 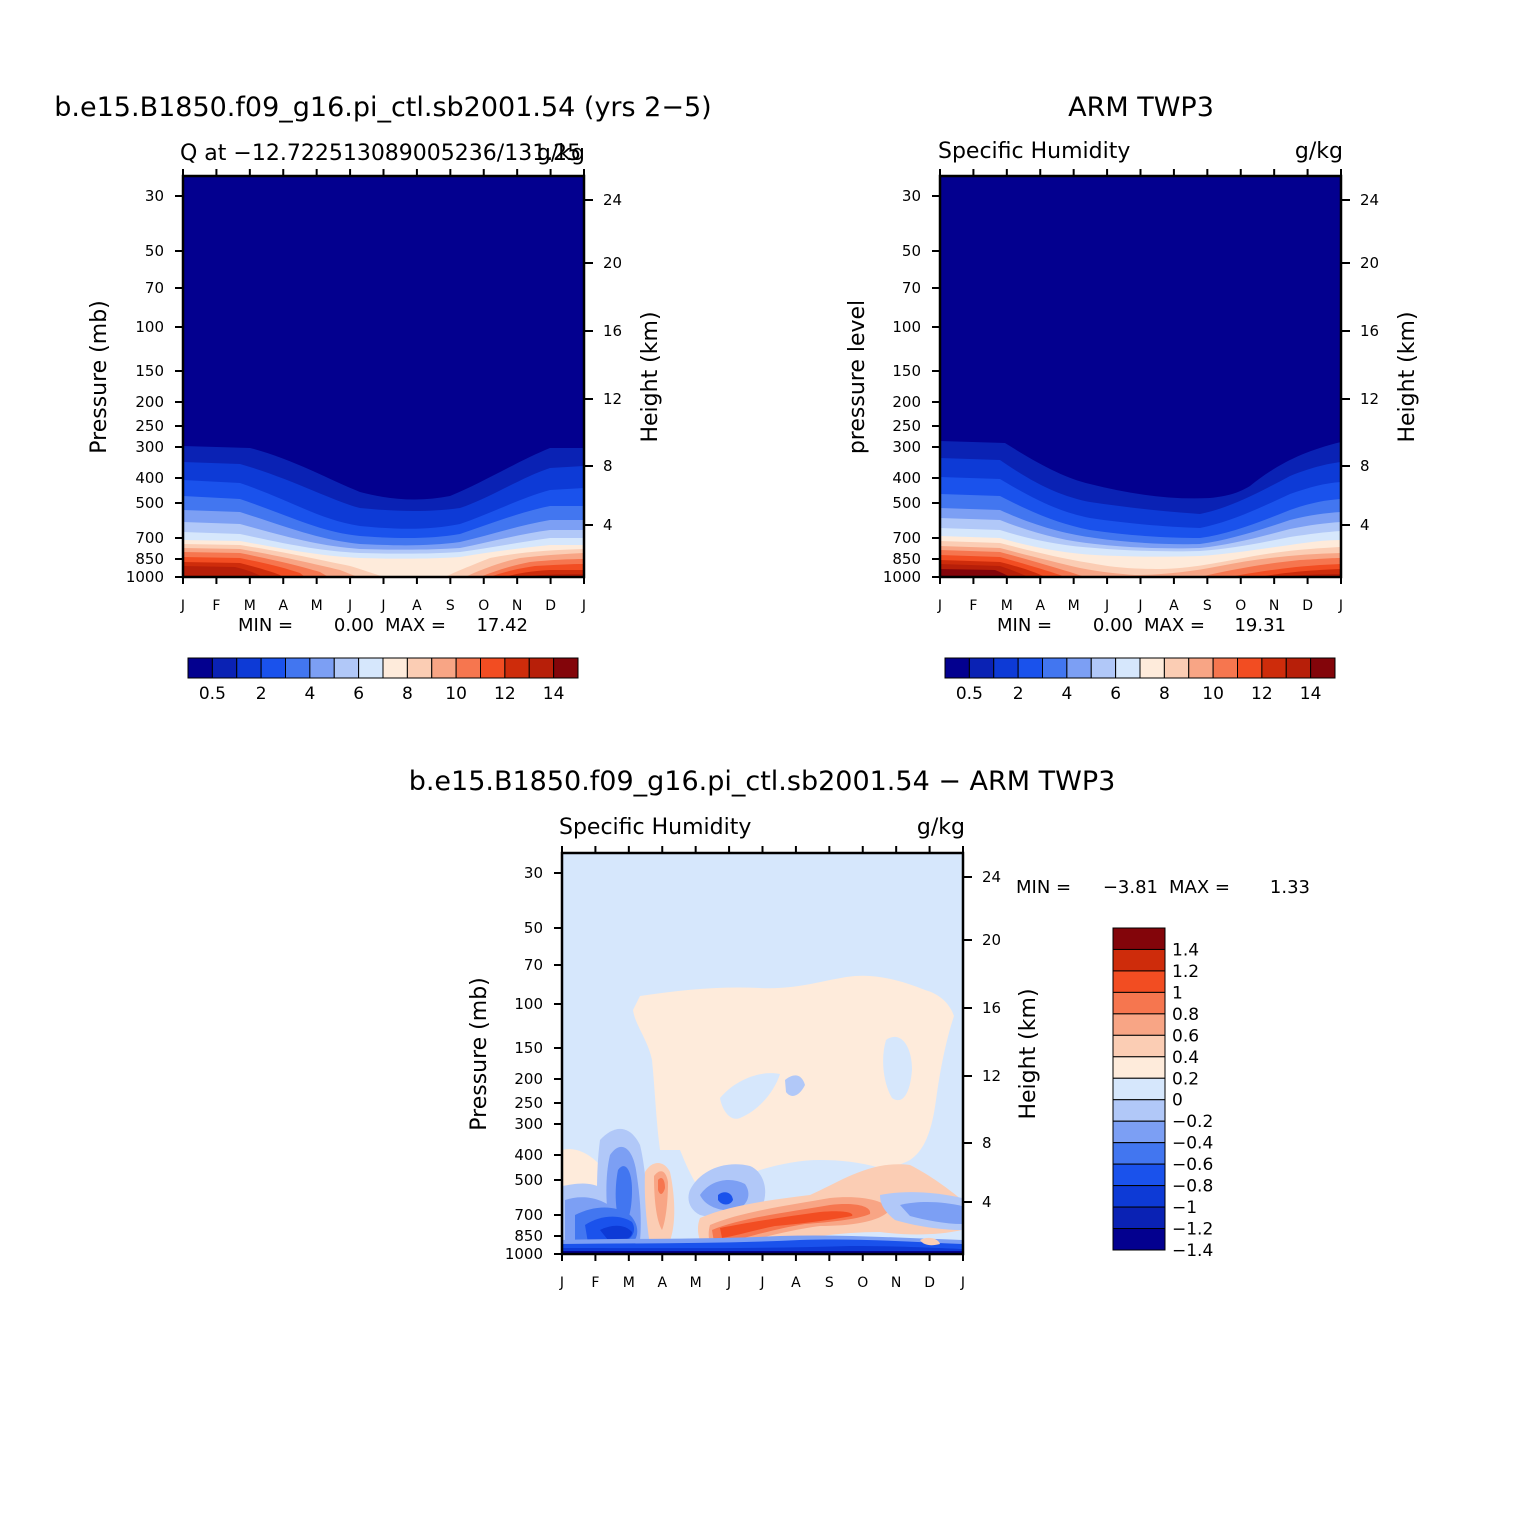 I want to click on panel-diff-colorbar-label: 0.2, so click(x=1185, y=1079).